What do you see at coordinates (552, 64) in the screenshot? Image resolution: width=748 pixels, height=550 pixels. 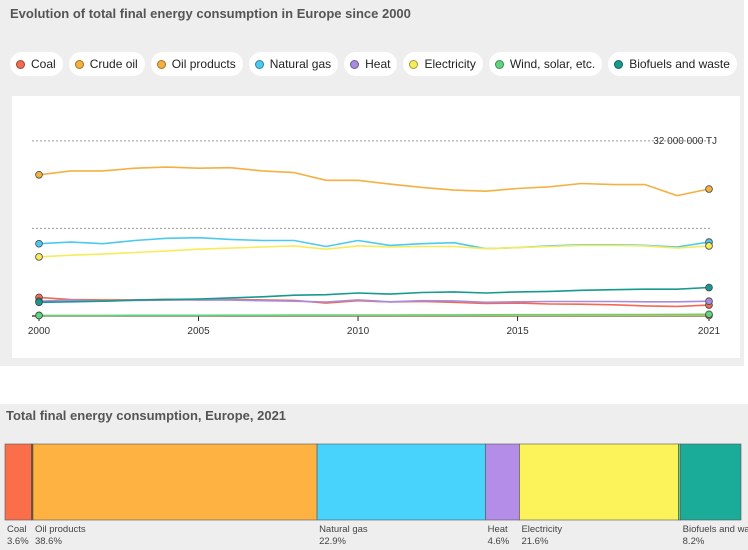 I see `legend-label: Wind, solar, etc.` at bounding box center [552, 64].